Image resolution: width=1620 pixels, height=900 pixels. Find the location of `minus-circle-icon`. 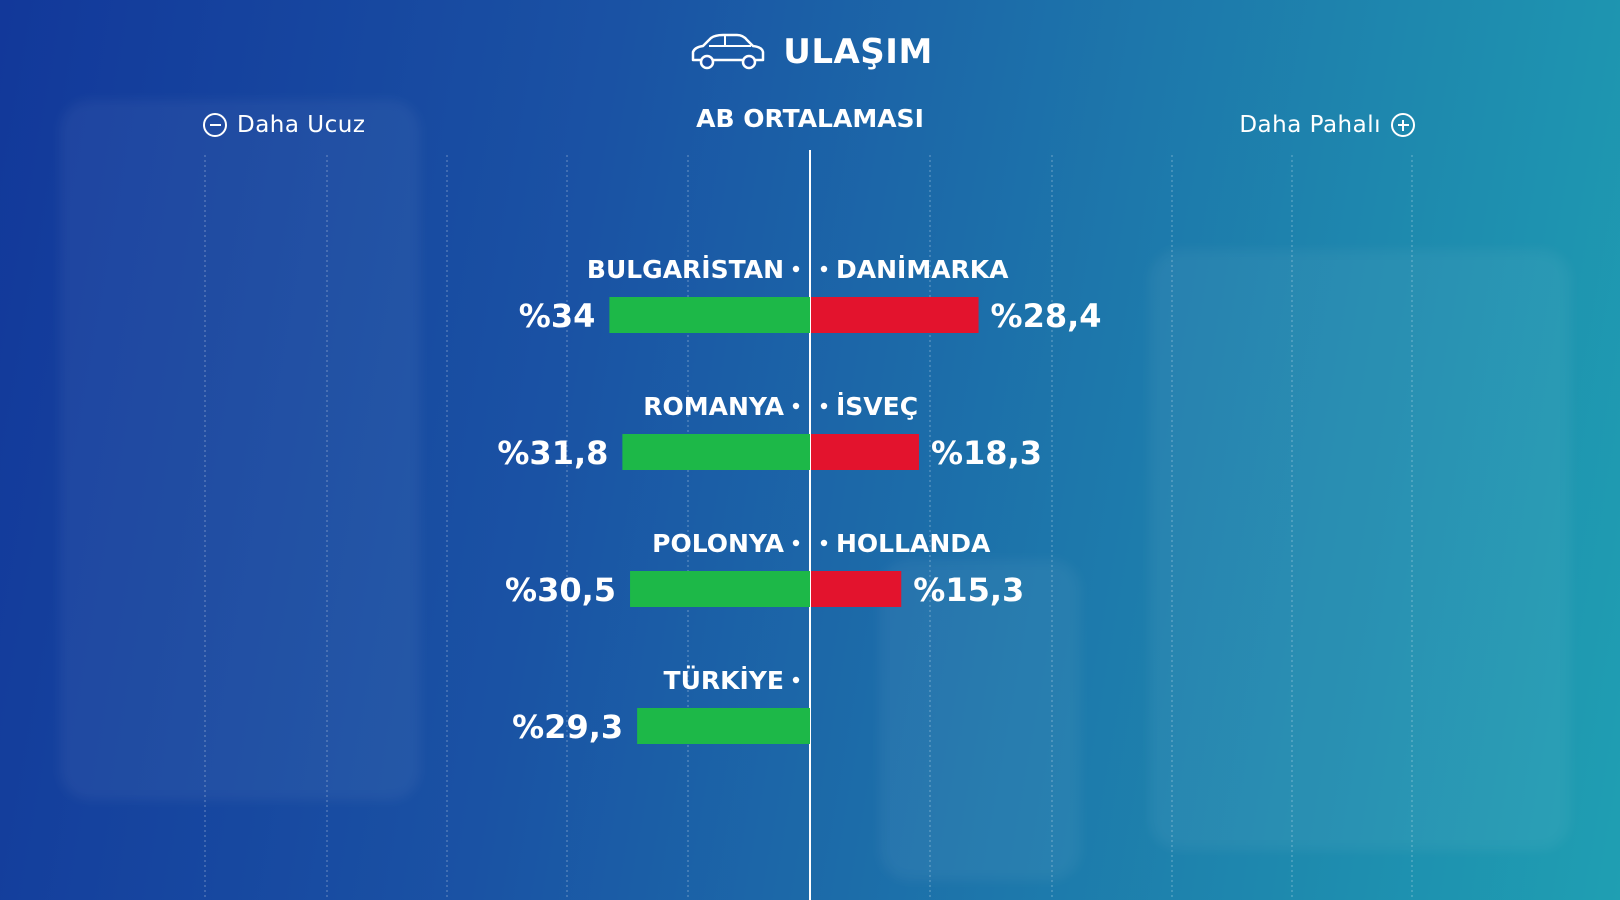

minus-circle-icon is located at coordinates (215, 125).